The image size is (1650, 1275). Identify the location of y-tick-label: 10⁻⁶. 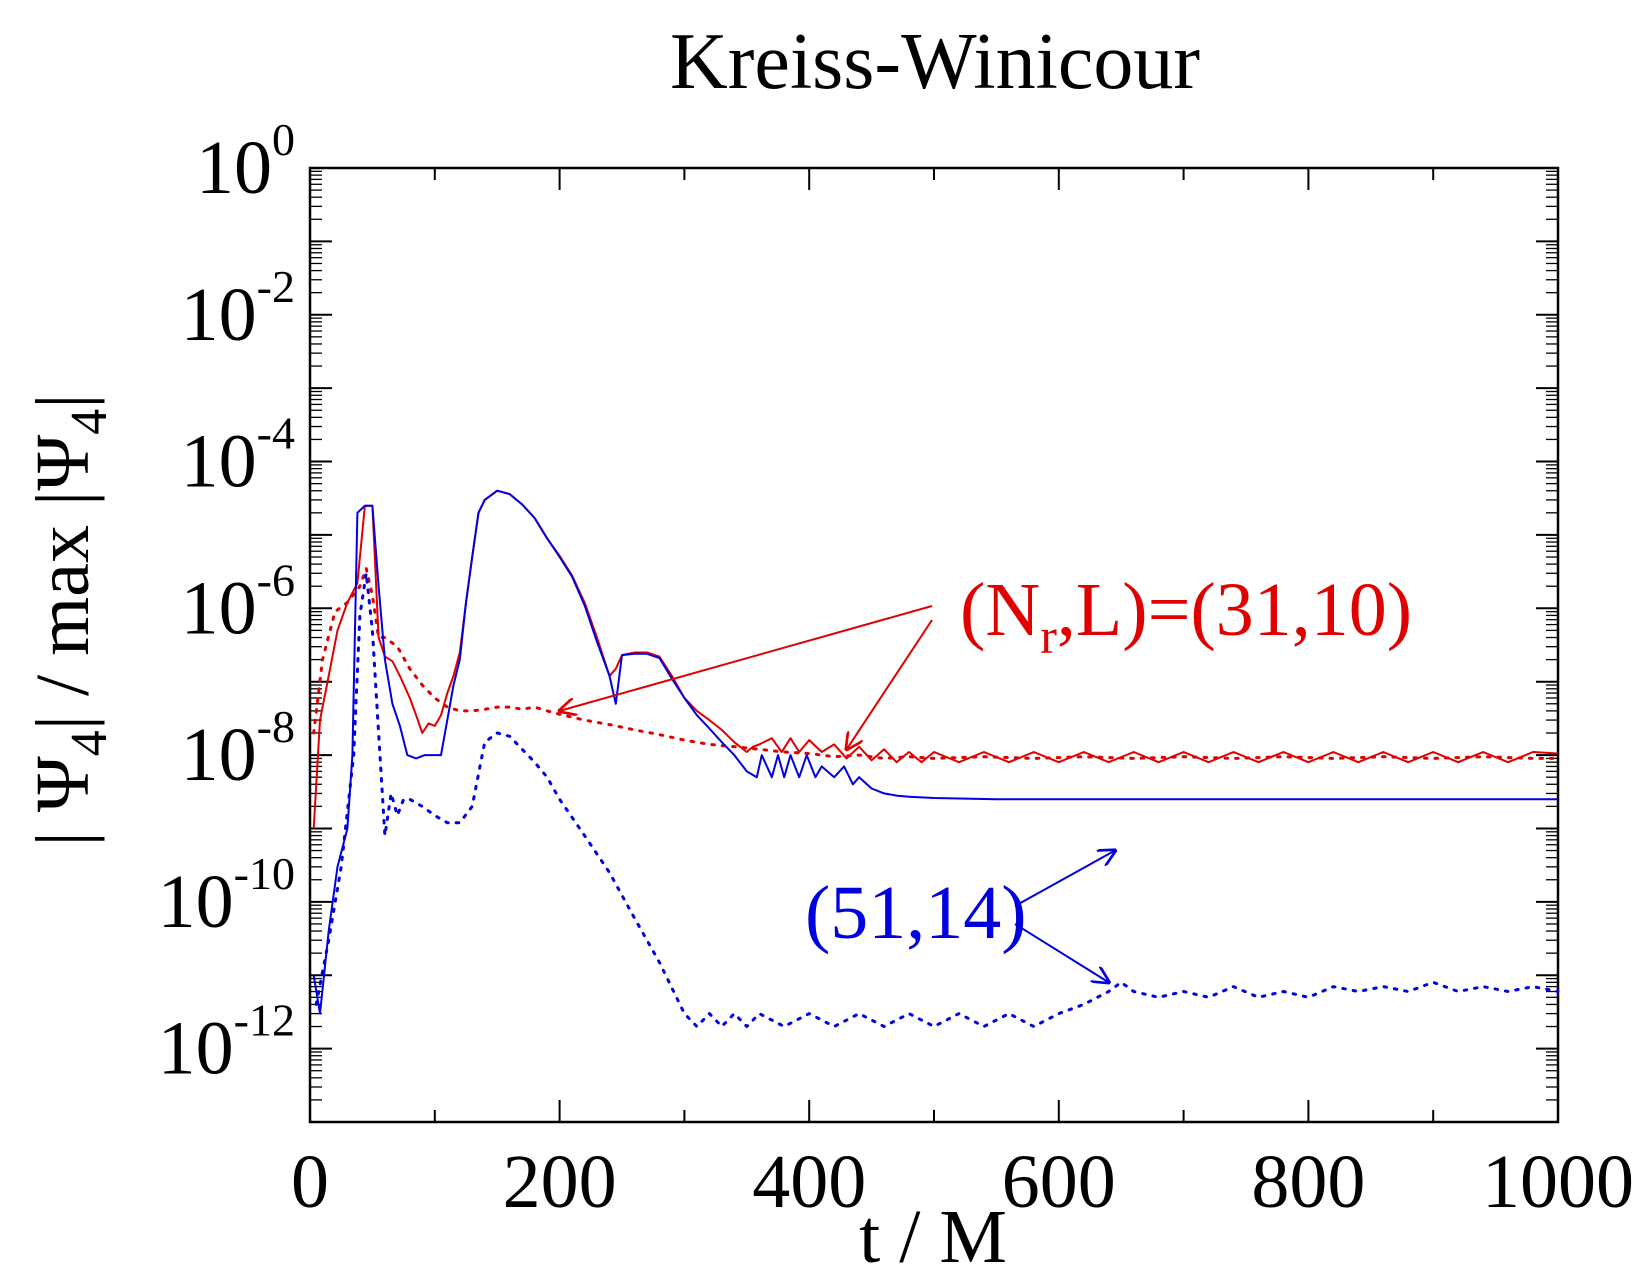
(238, 602).